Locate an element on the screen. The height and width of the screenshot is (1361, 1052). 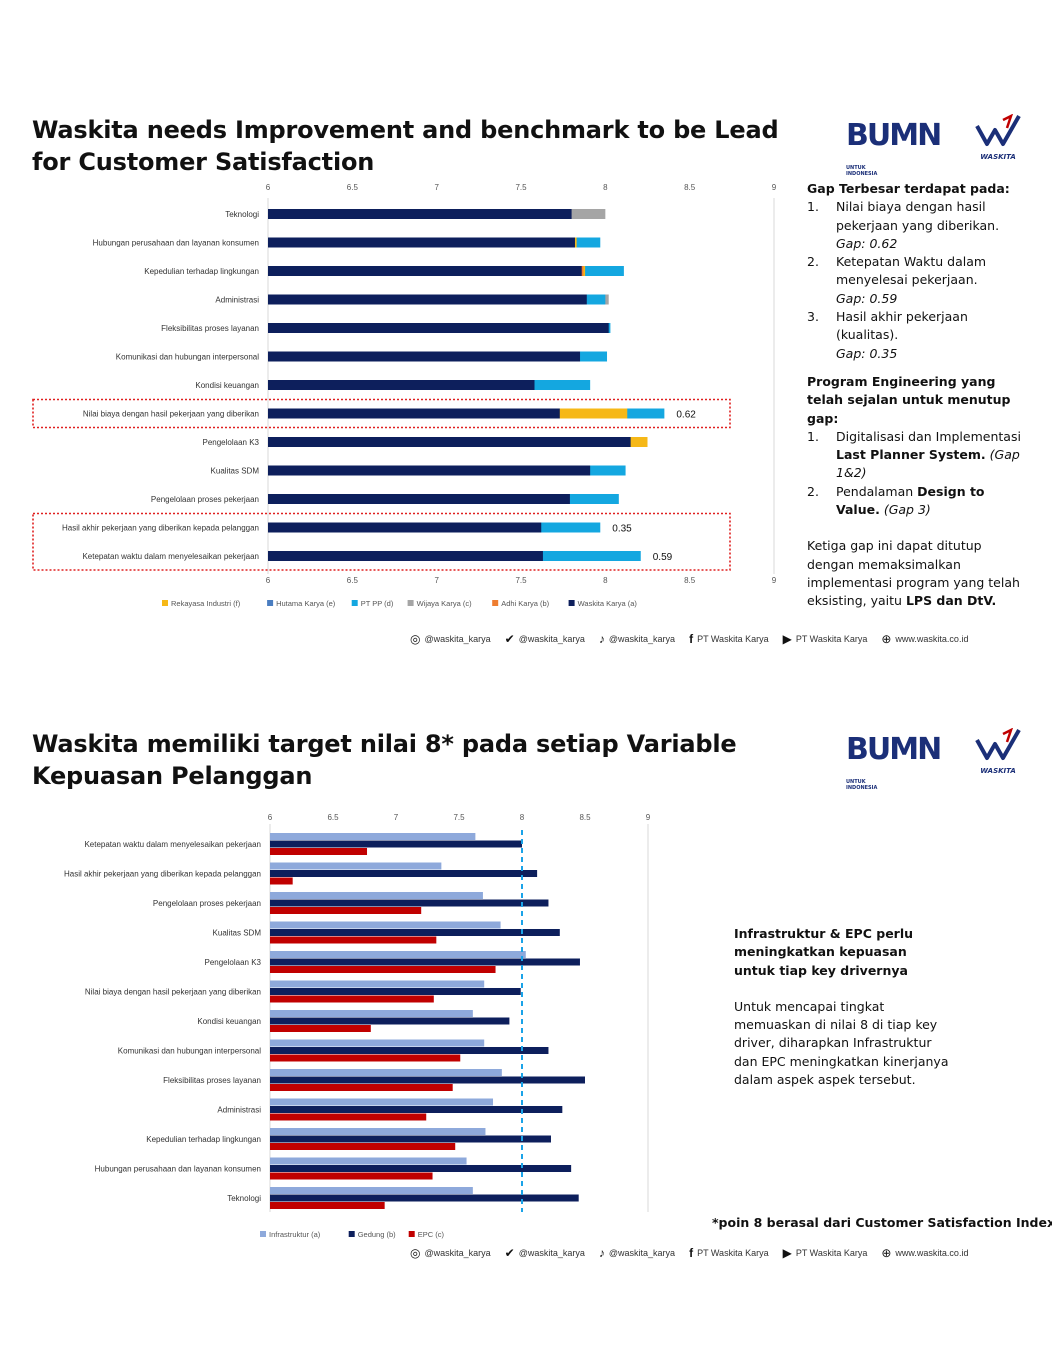
globe-icon: ⊕ is located at coordinates (886, 1253).